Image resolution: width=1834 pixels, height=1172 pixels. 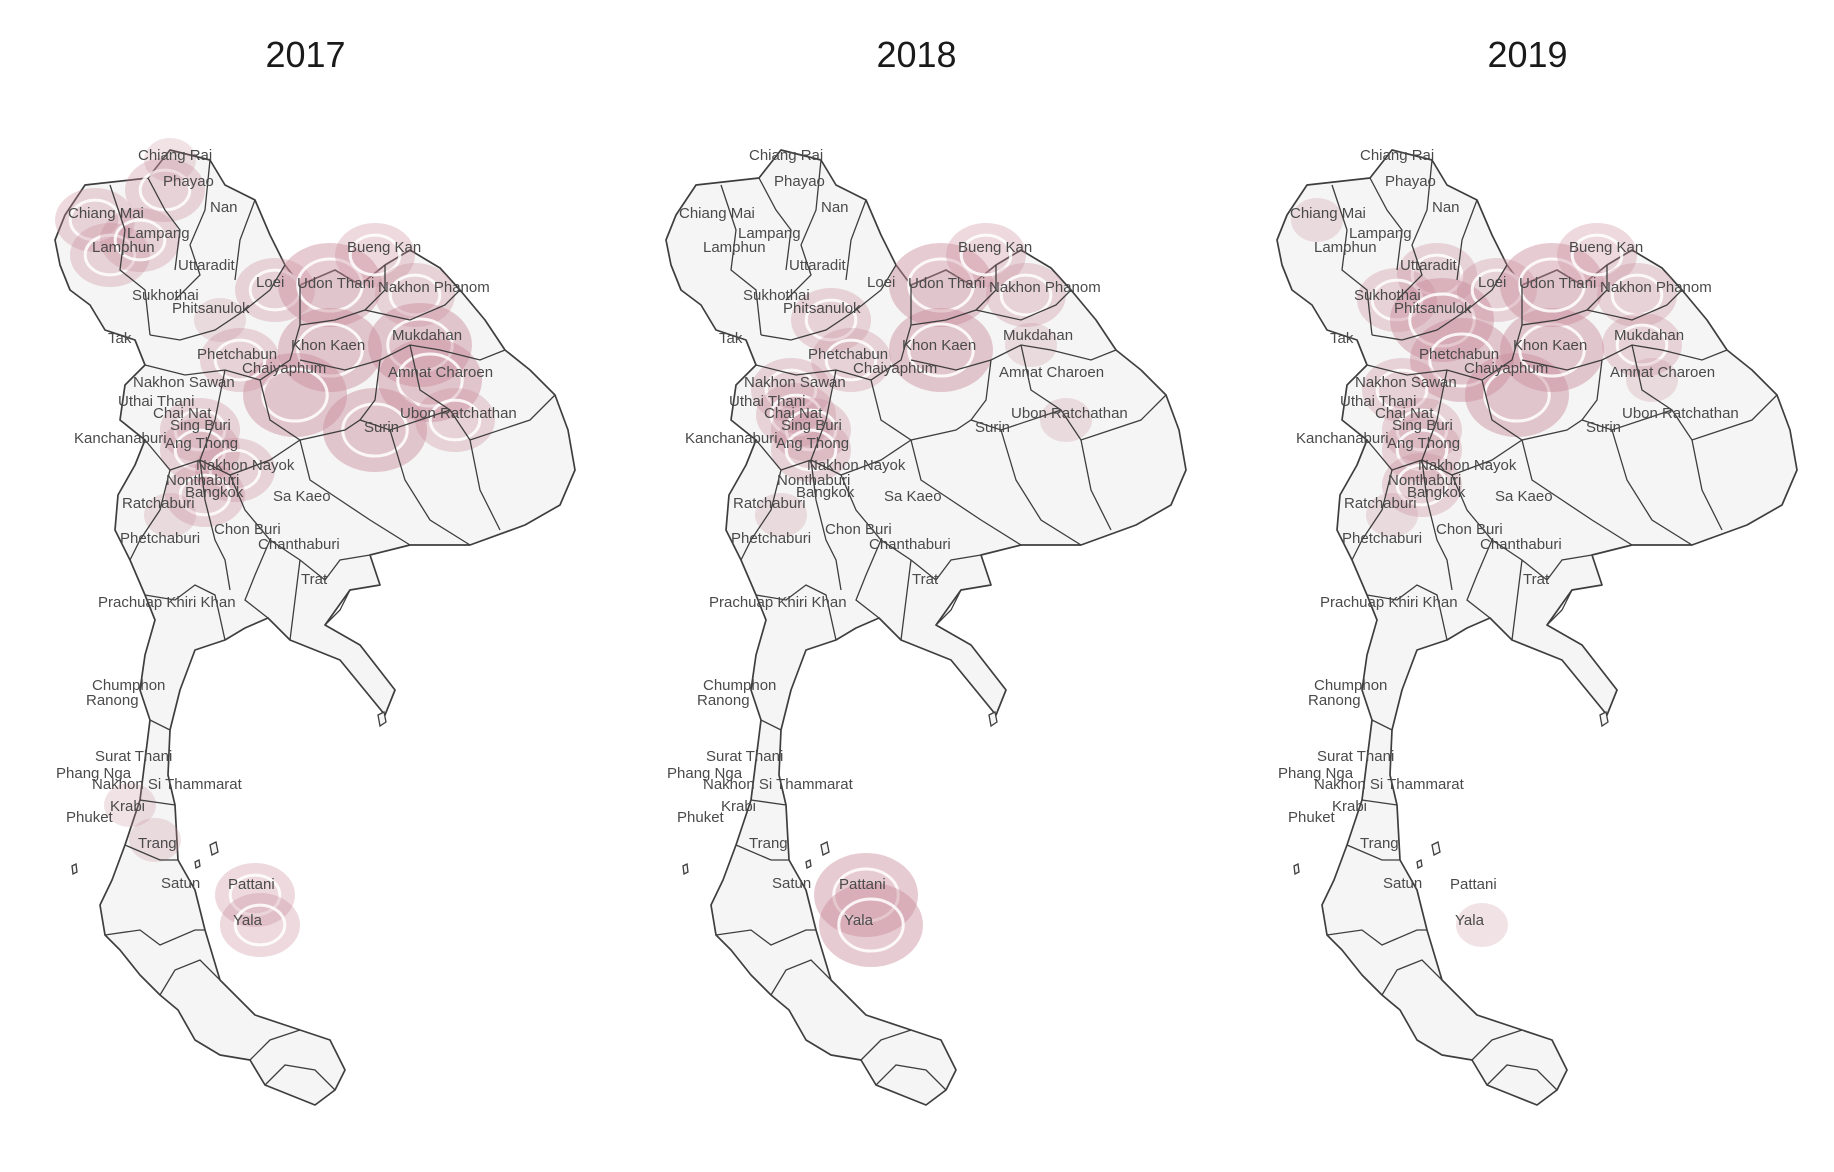 I want to click on province-label: Bueng Kan, so click(x=995, y=247).